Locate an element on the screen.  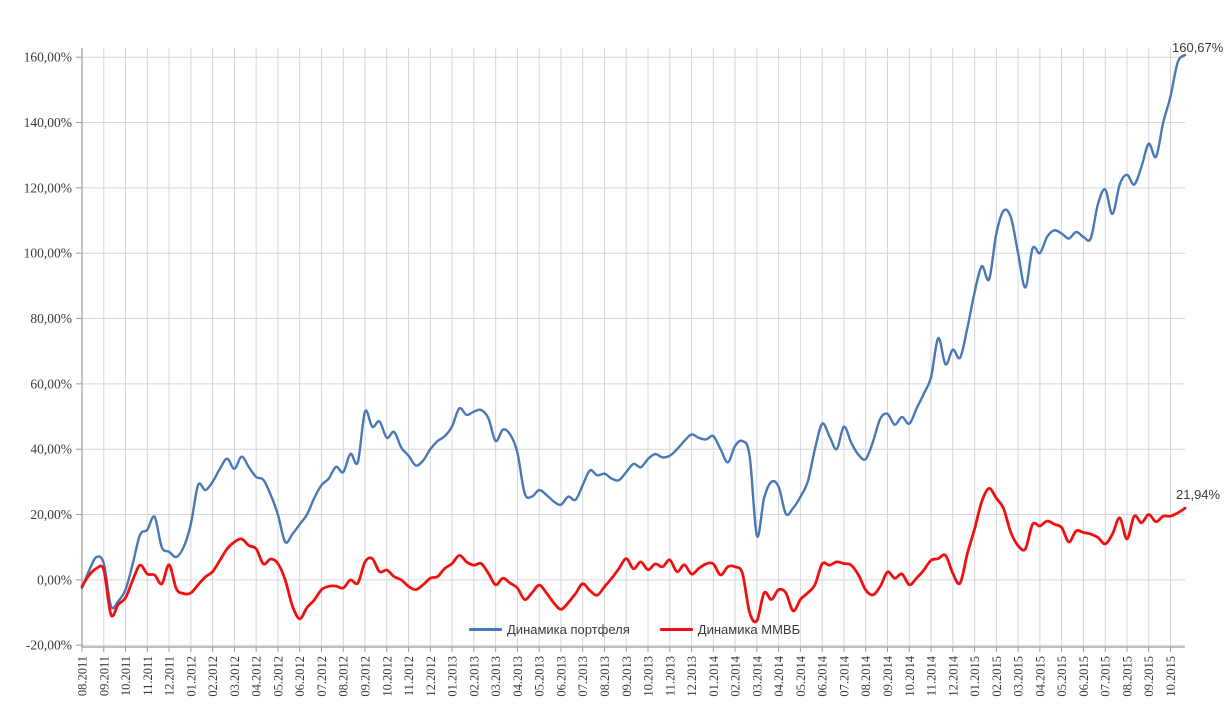
x-axis-label: 08.2015 is located at coordinates (1127, 676).